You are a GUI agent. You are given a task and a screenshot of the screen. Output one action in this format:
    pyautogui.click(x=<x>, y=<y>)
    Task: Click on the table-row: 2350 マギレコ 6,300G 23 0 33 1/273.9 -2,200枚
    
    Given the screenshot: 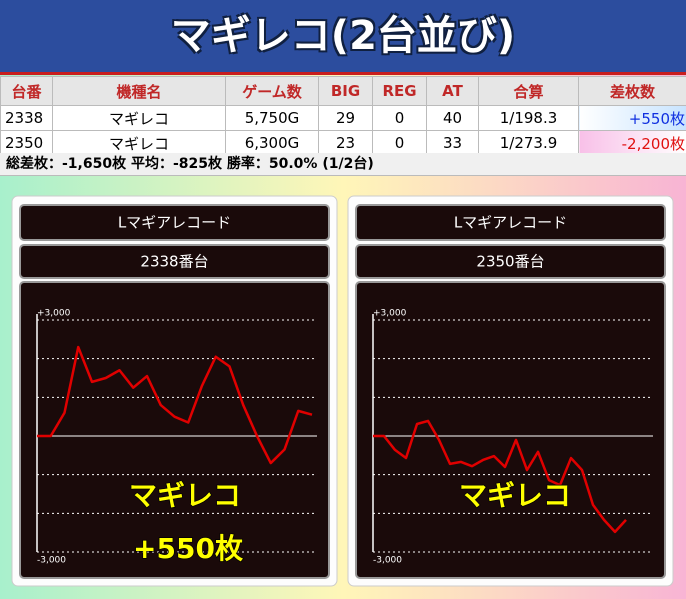 What is the action you would take?
    pyautogui.click(x=343, y=143)
    